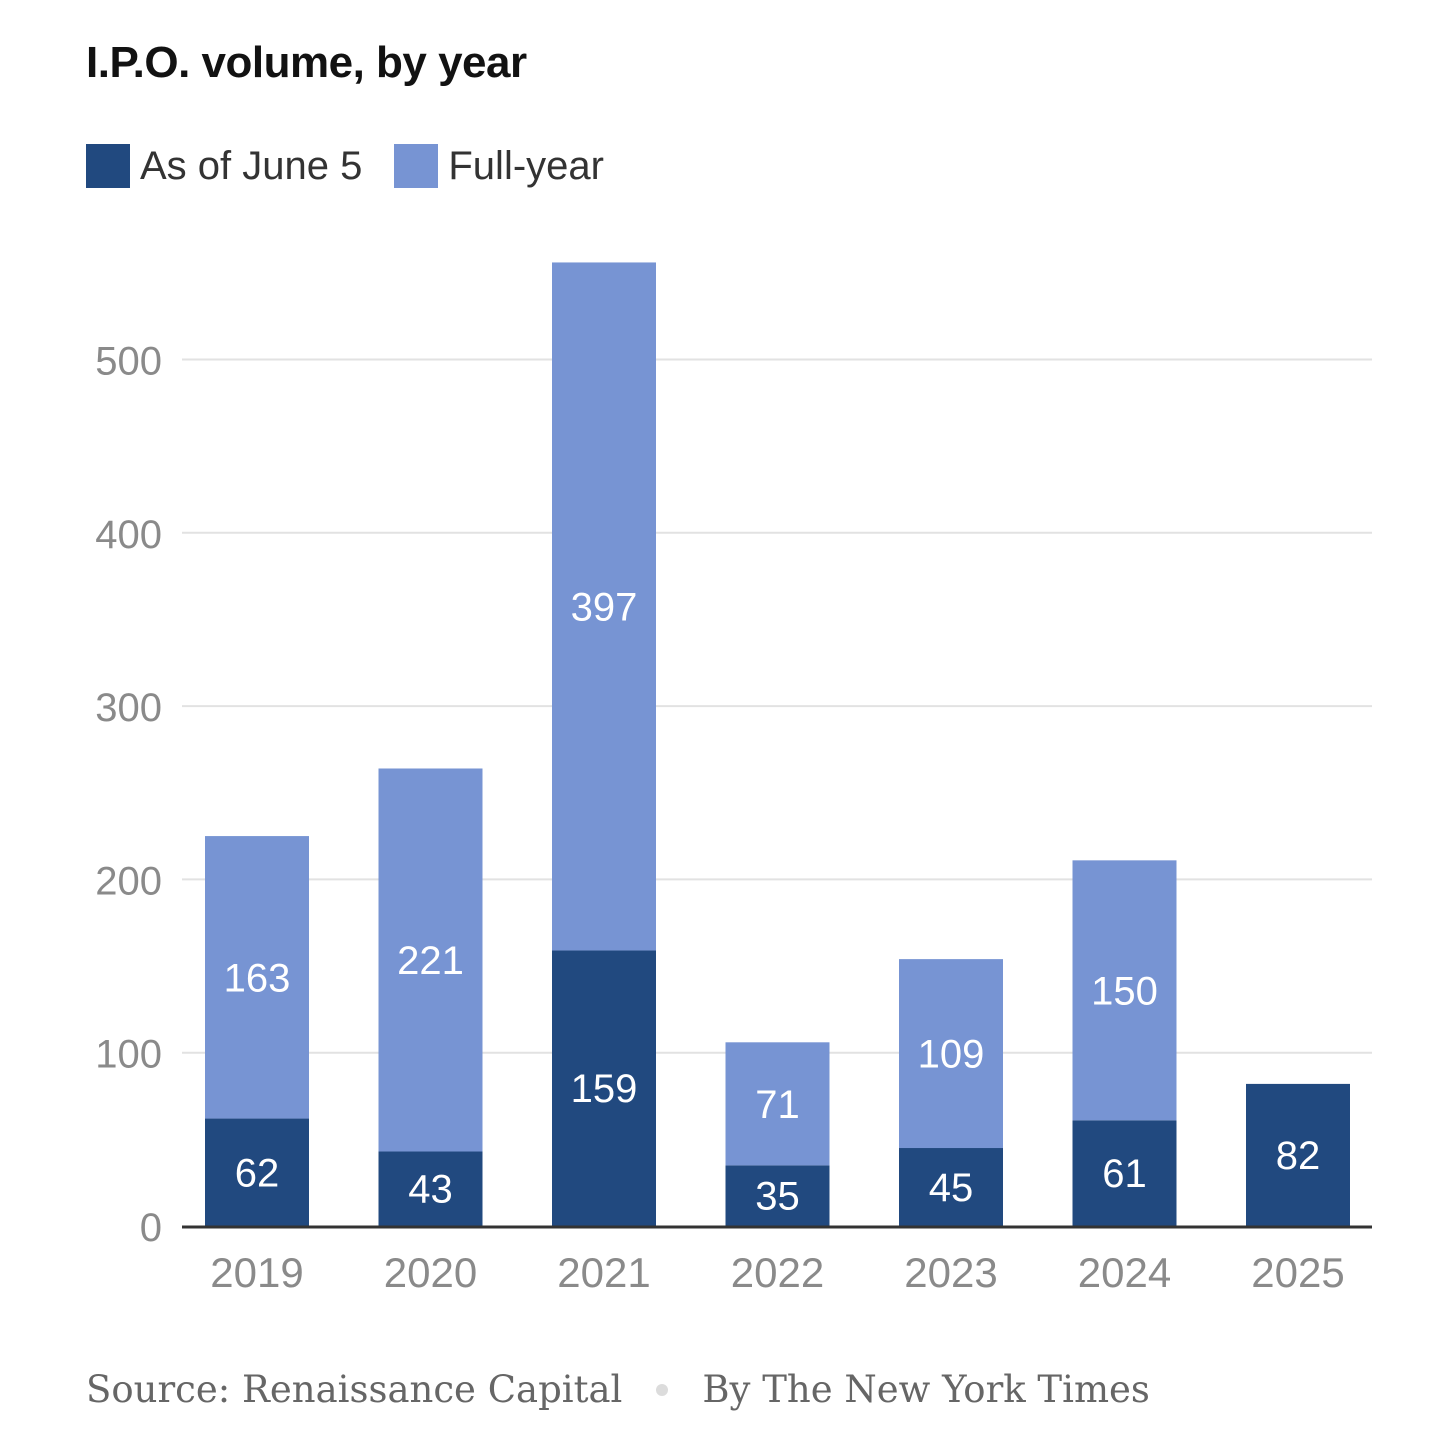  I want to click on data-label: 82, so click(1298, 1156).